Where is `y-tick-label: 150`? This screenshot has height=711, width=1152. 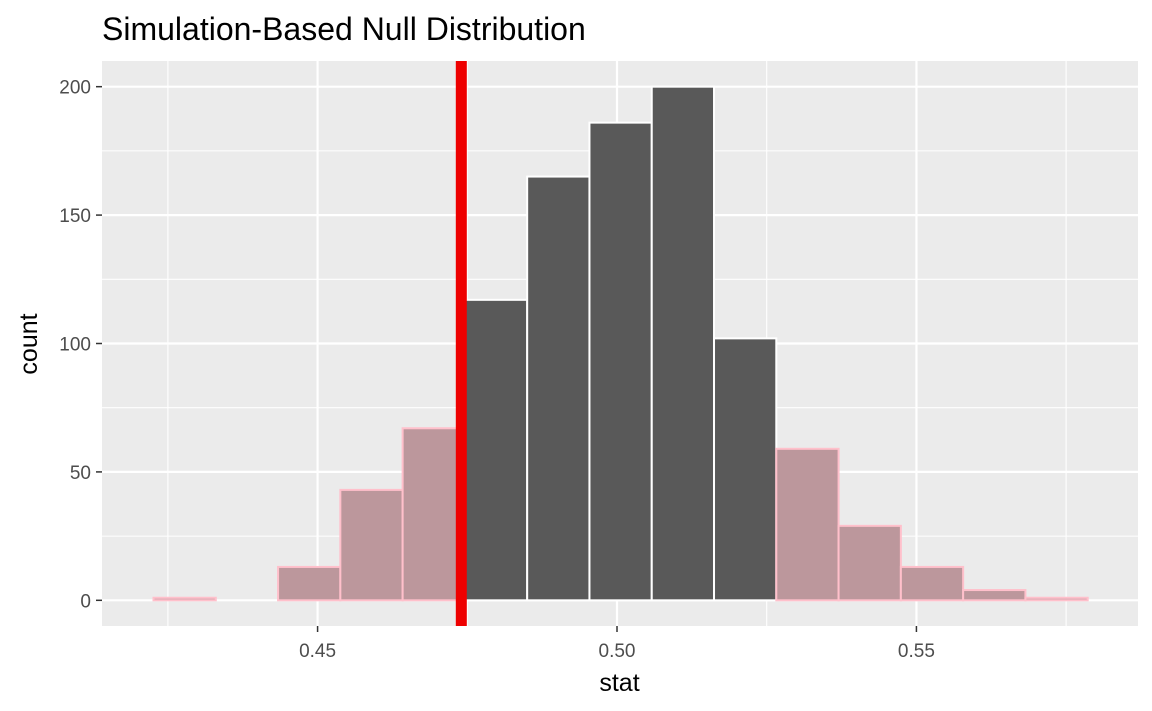 y-tick-label: 150 is located at coordinates (75, 216).